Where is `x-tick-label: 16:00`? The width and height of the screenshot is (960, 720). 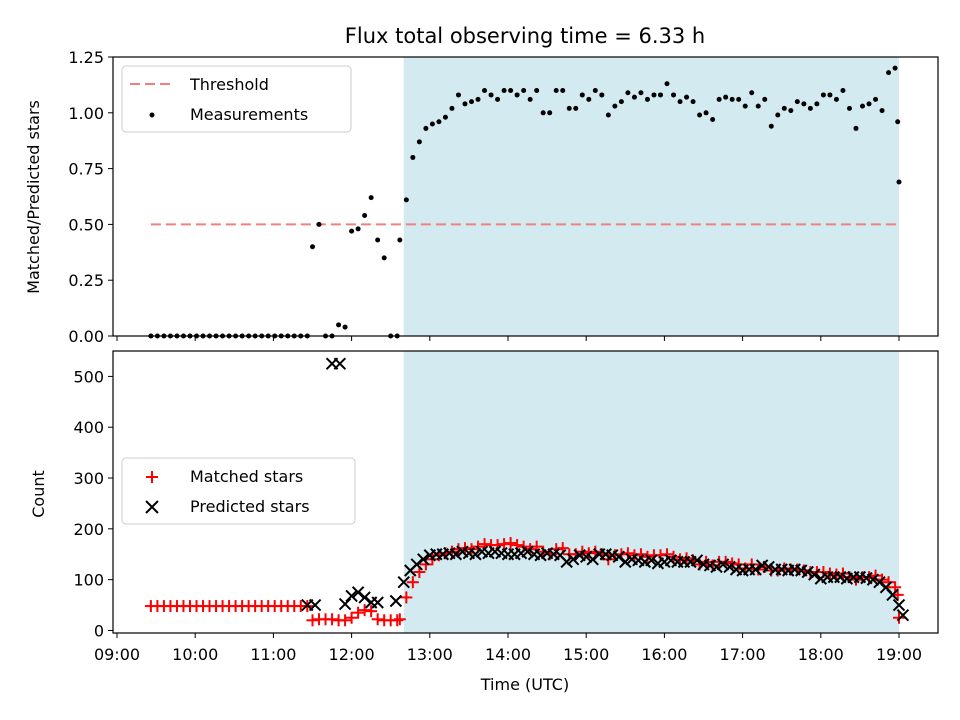
x-tick-label: 16:00 is located at coordinates (664, 654).